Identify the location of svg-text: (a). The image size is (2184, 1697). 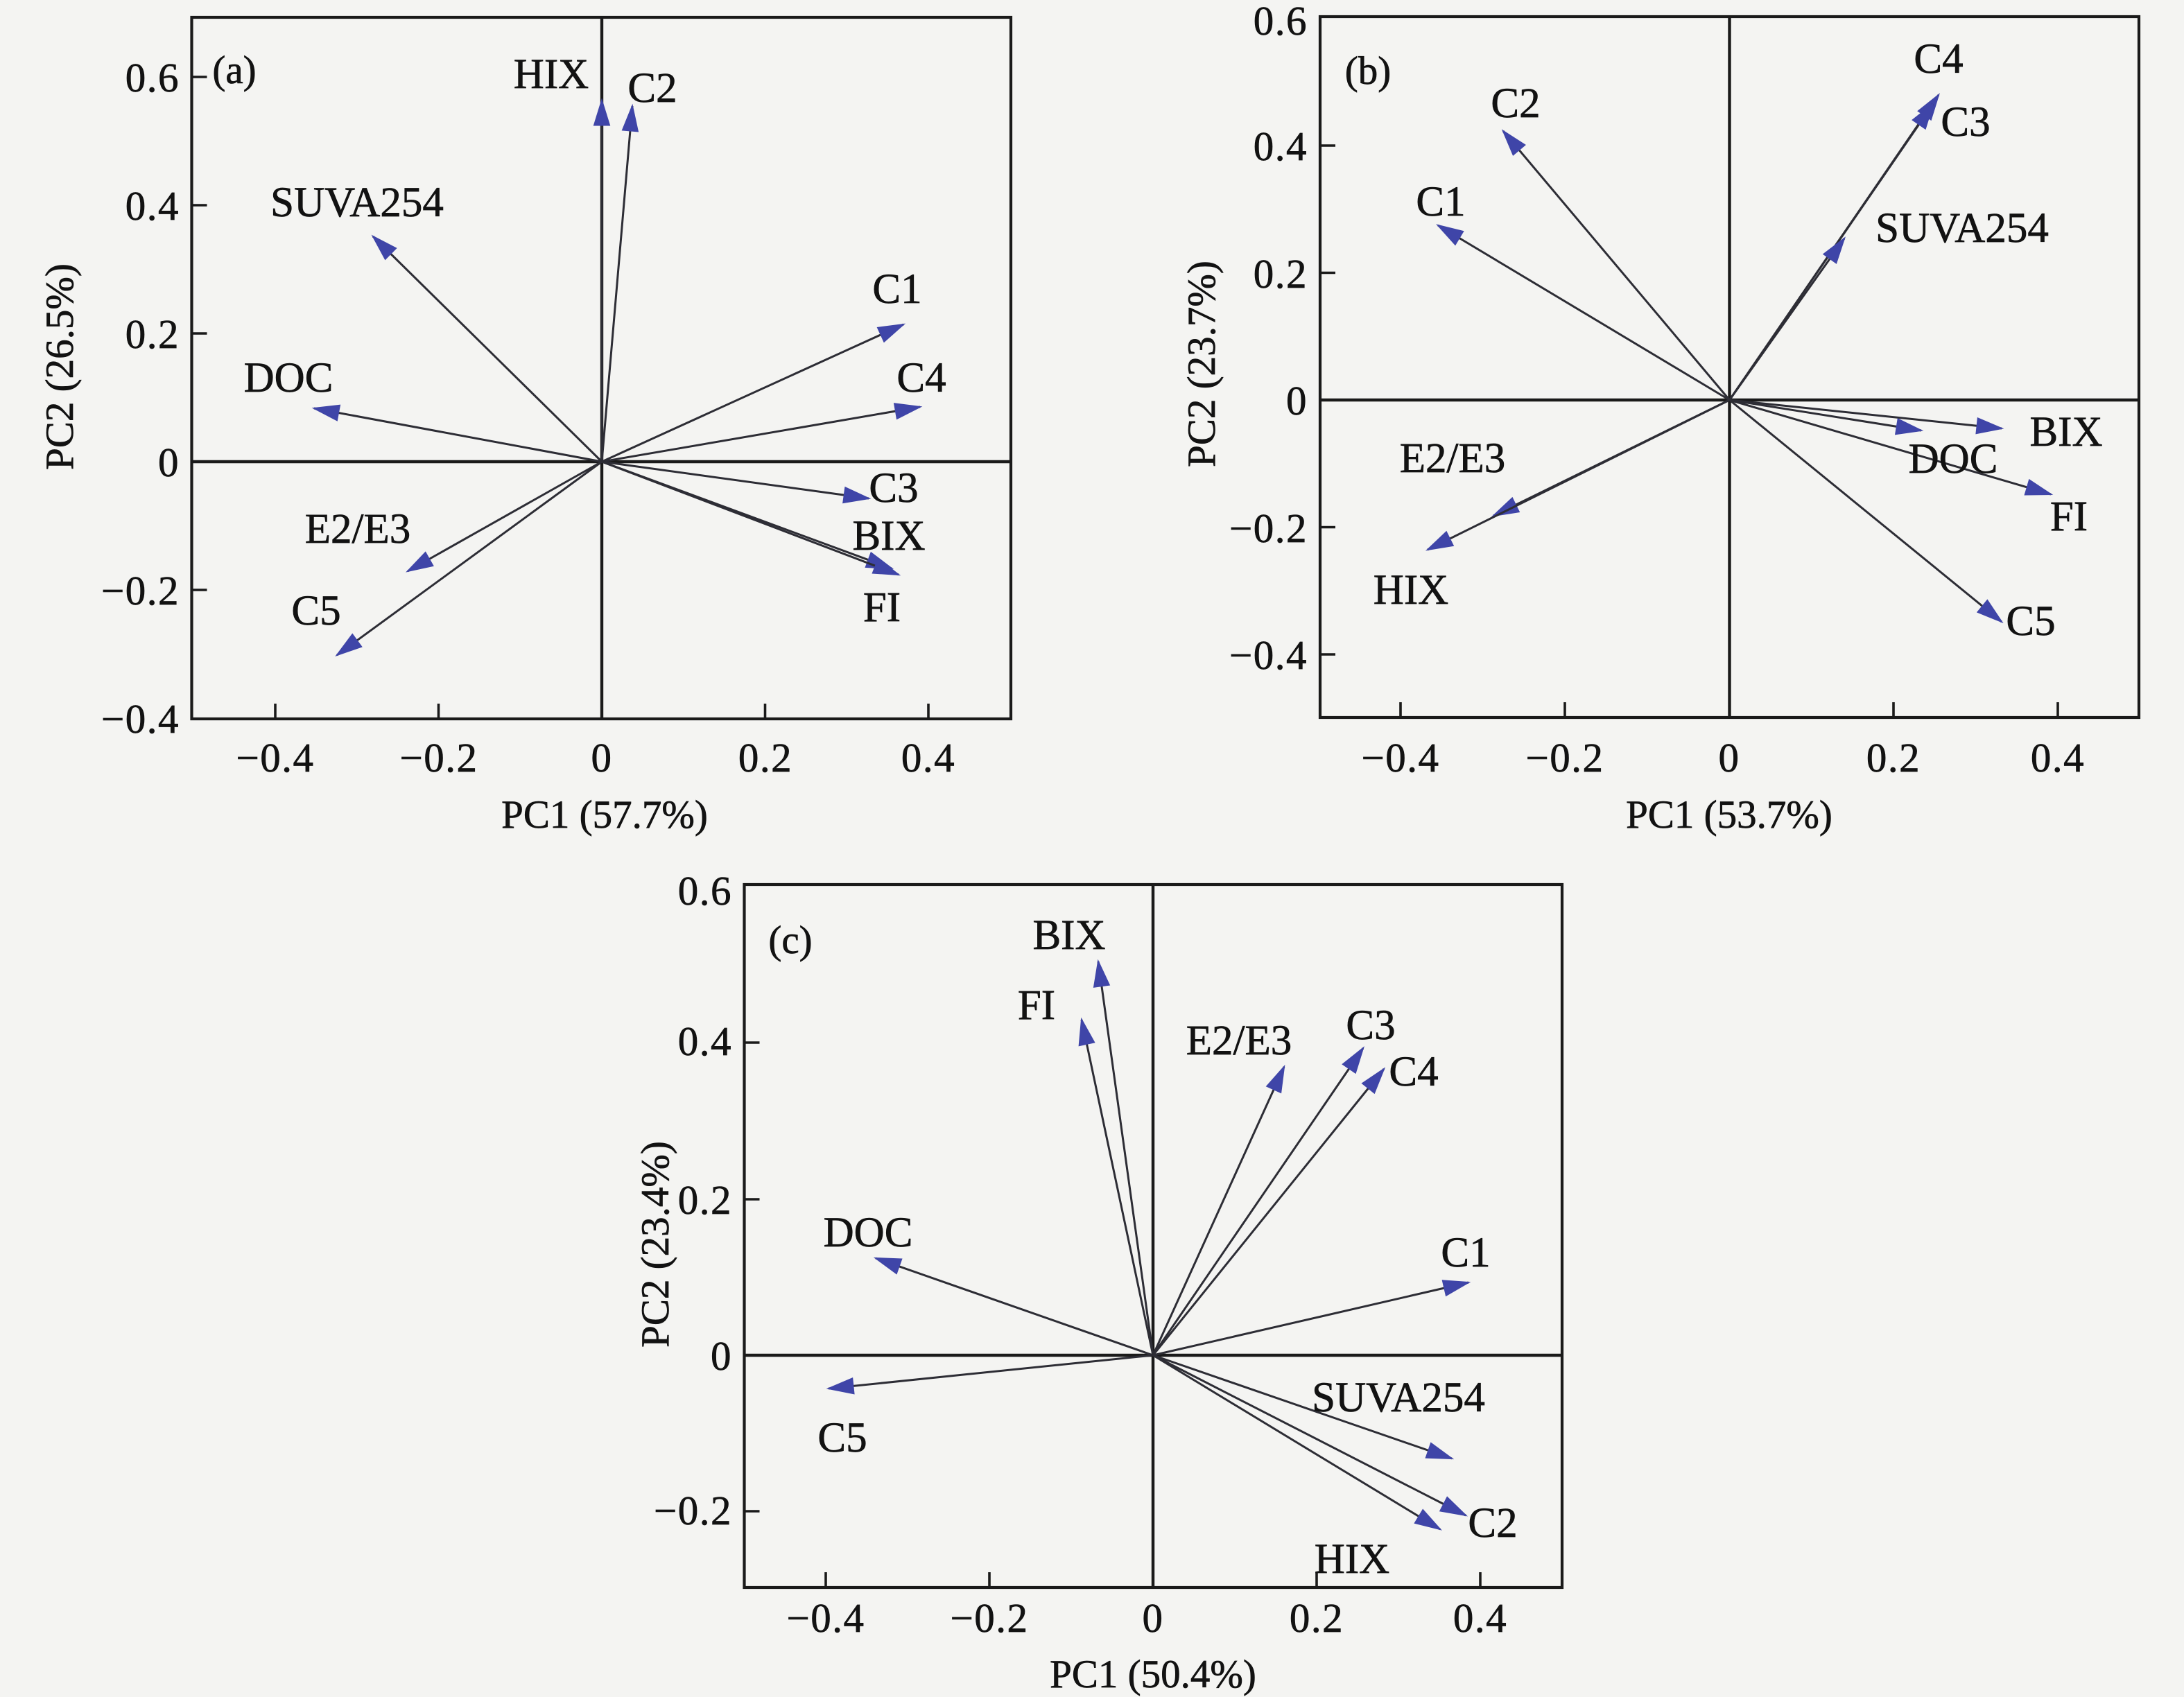
(234, 70).